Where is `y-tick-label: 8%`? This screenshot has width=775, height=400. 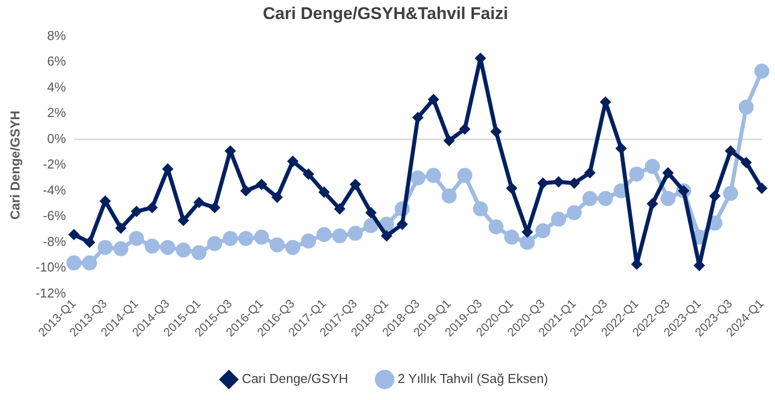
y-tick-label: 8% is located at coordinates (56, 35).